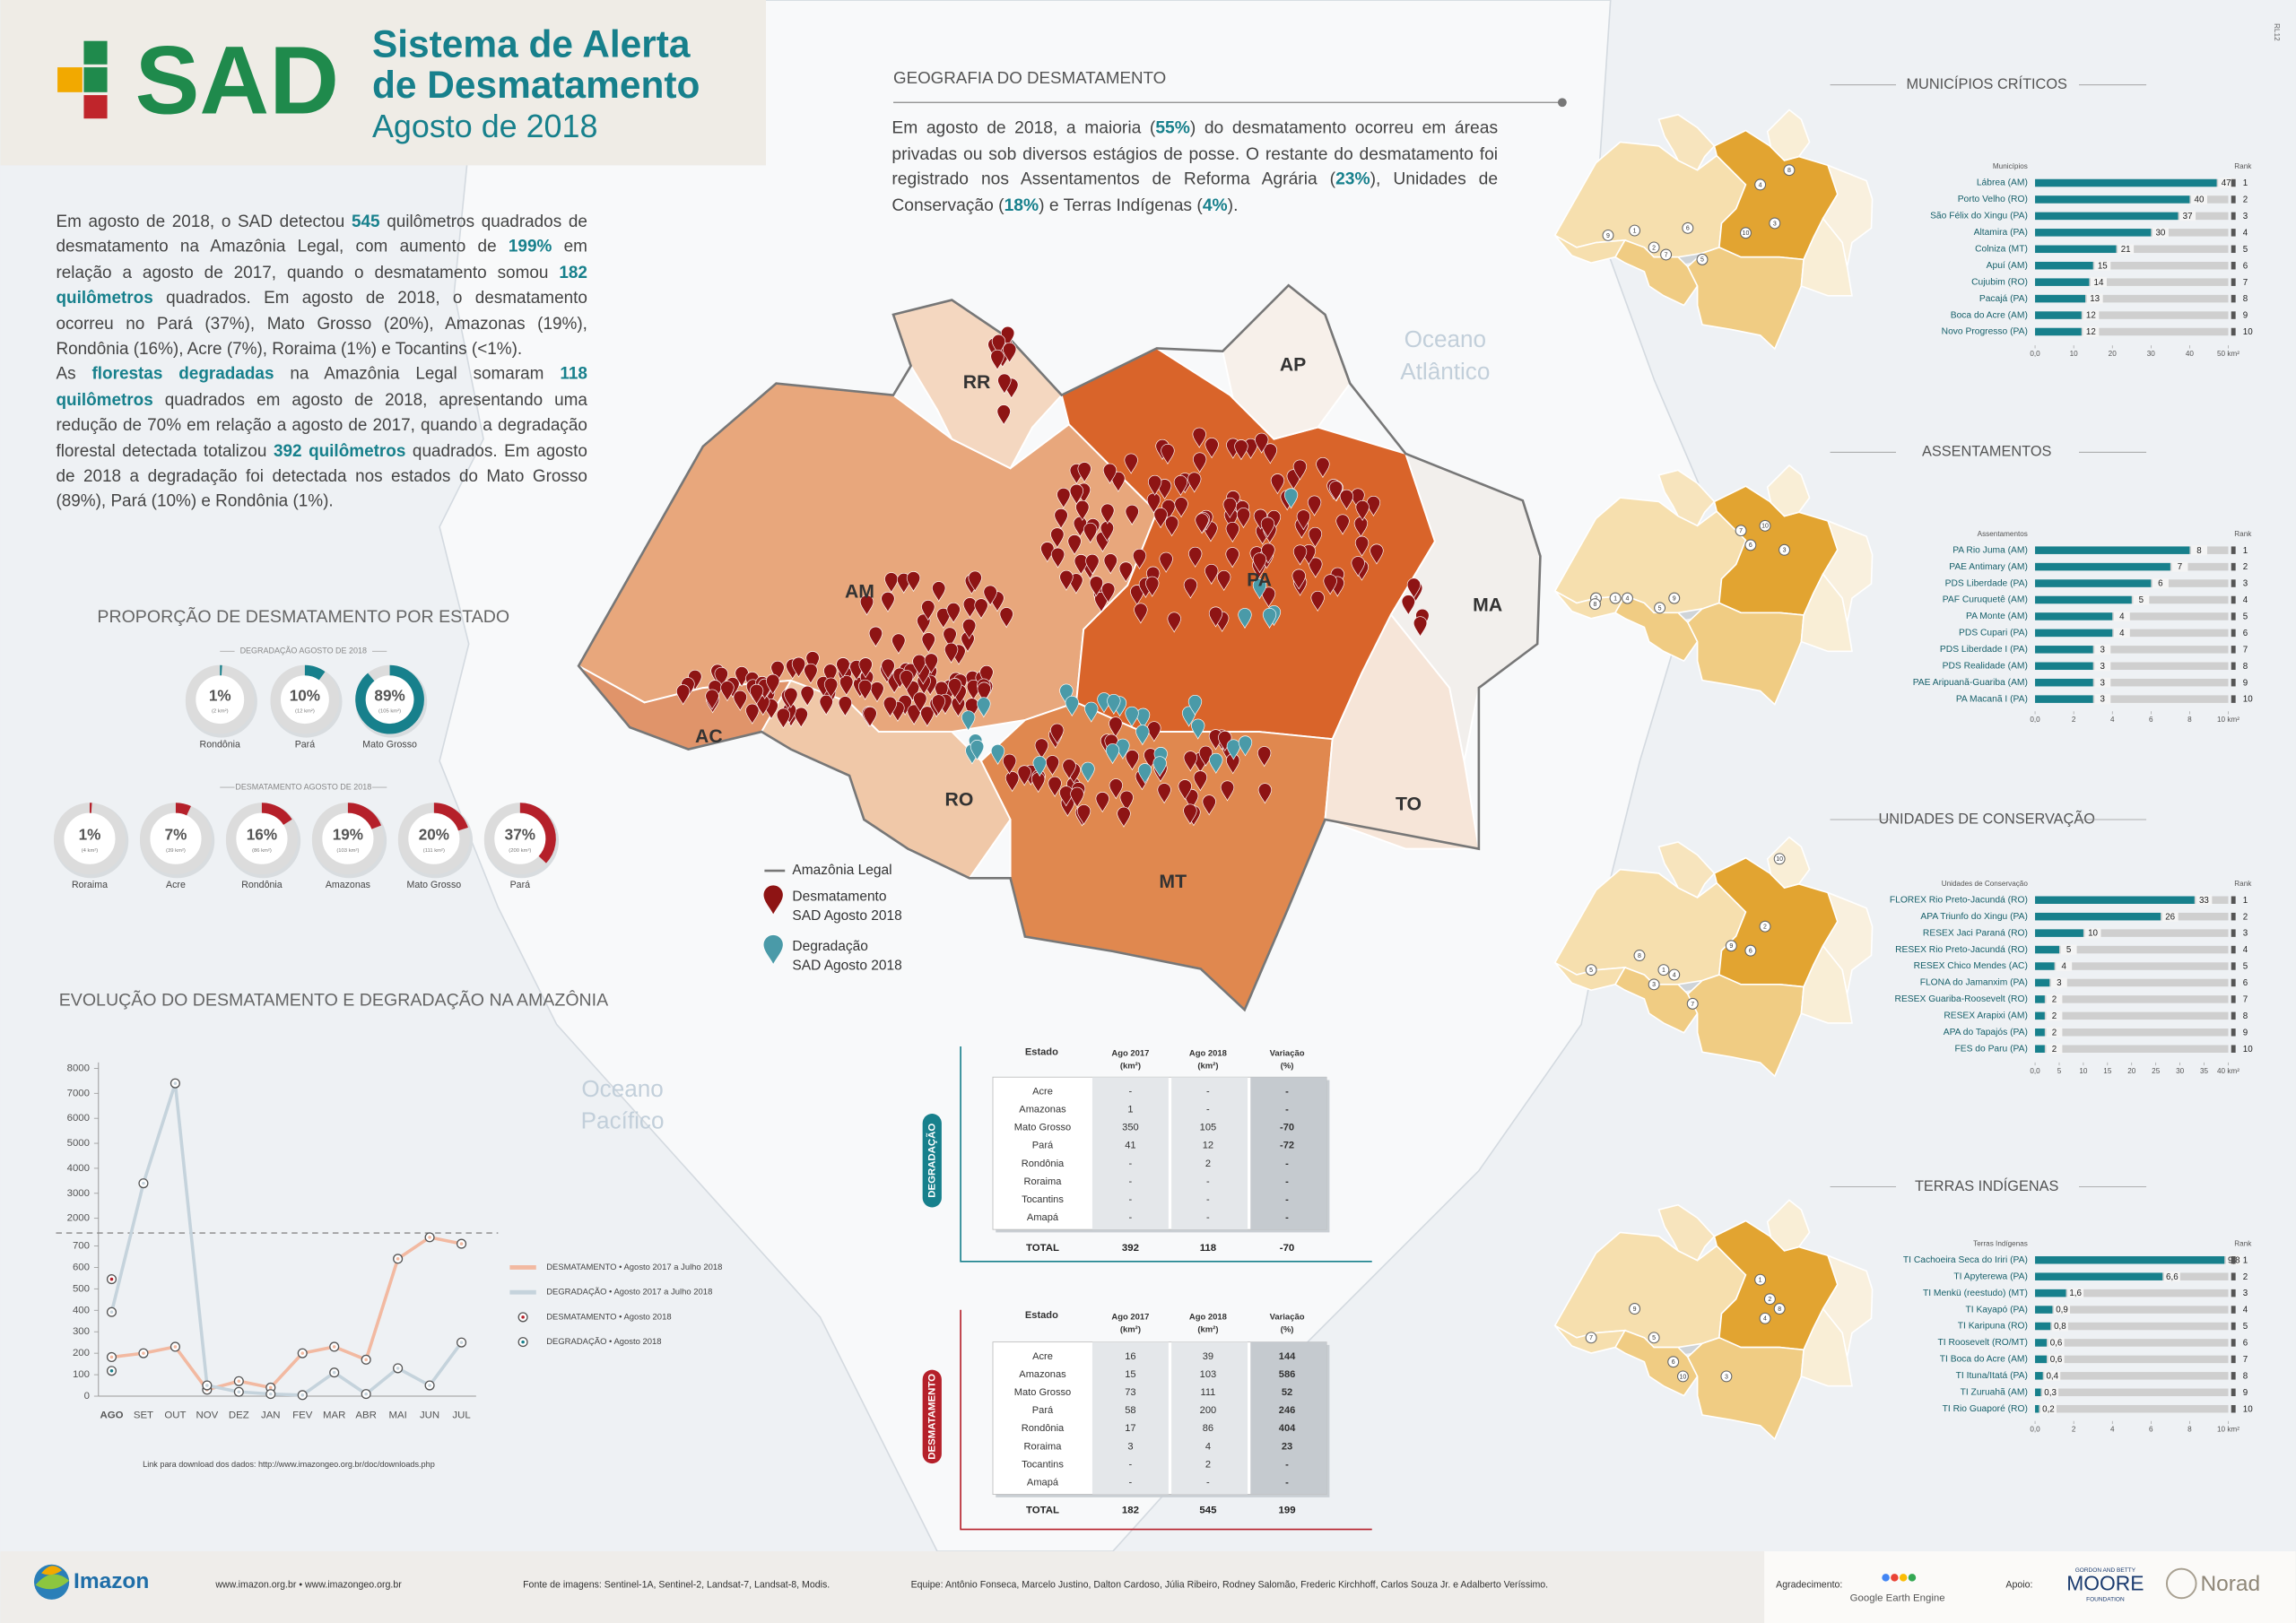  I want to click on table-cell: Tocantins, so click(1043, 1464).